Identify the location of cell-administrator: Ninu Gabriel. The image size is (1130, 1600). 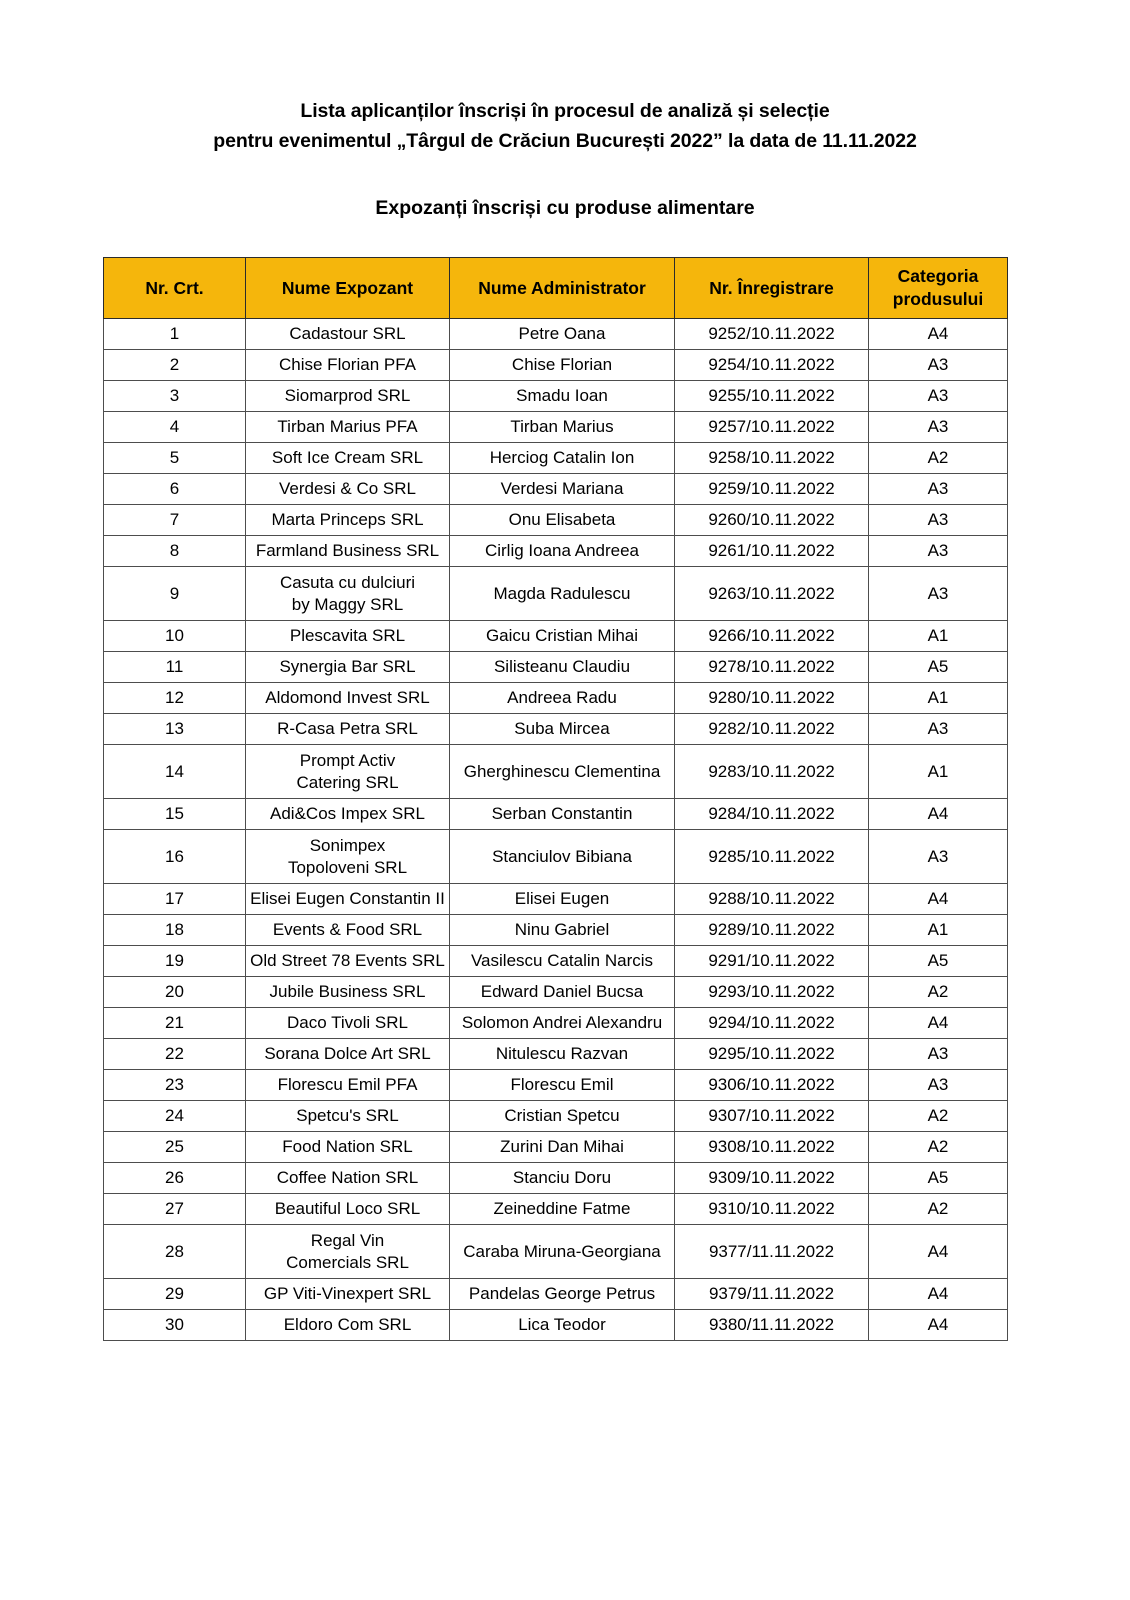
(562, 930).